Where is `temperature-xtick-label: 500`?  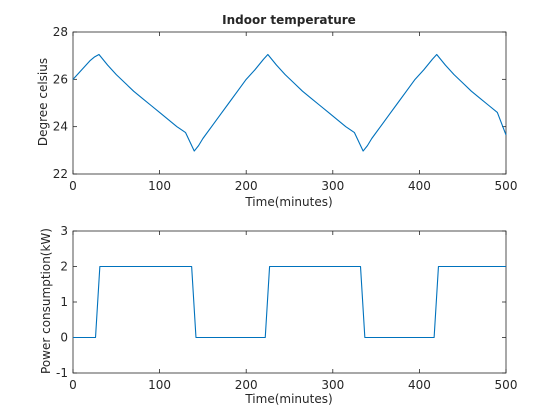 temperature-xtick-label: 500 is located at coordinates (506, 186).